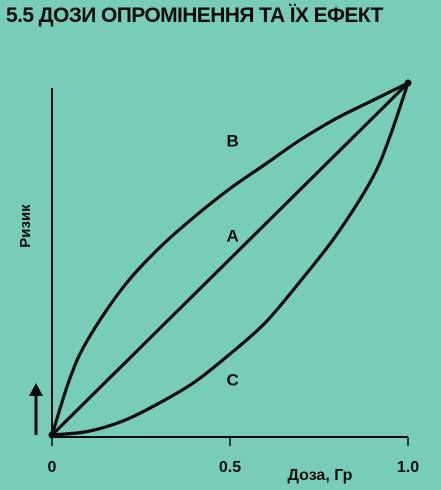  Describe the element at coordinates (408, 467) in the screenshot. I see `x-tick-label: 1.0` at that location.